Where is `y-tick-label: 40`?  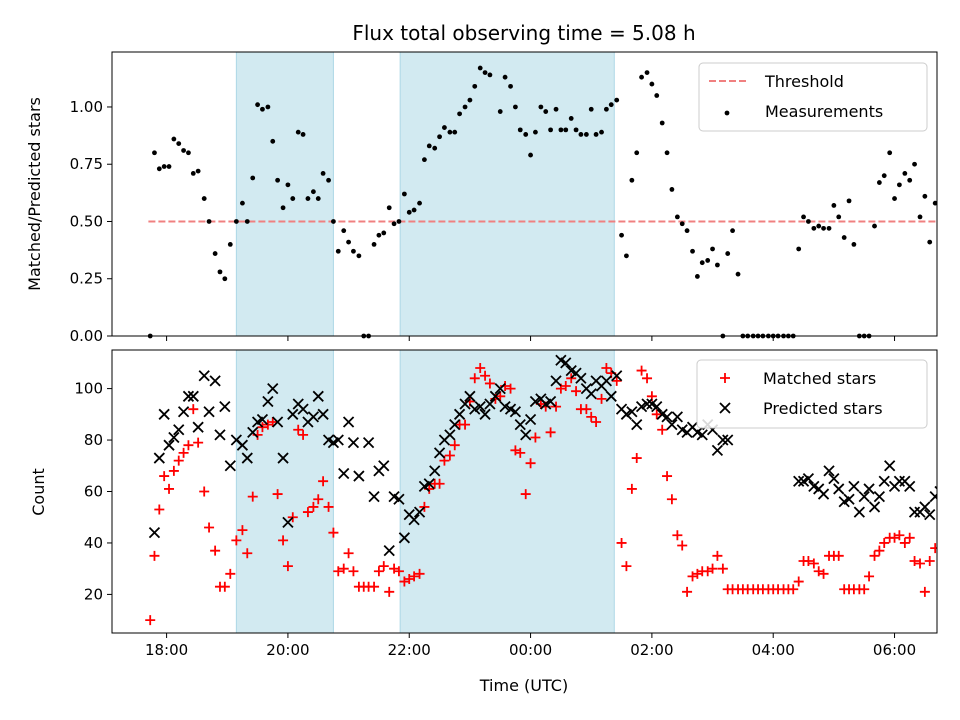
y-tick-label: 40 is located at coordinates (93, 543).